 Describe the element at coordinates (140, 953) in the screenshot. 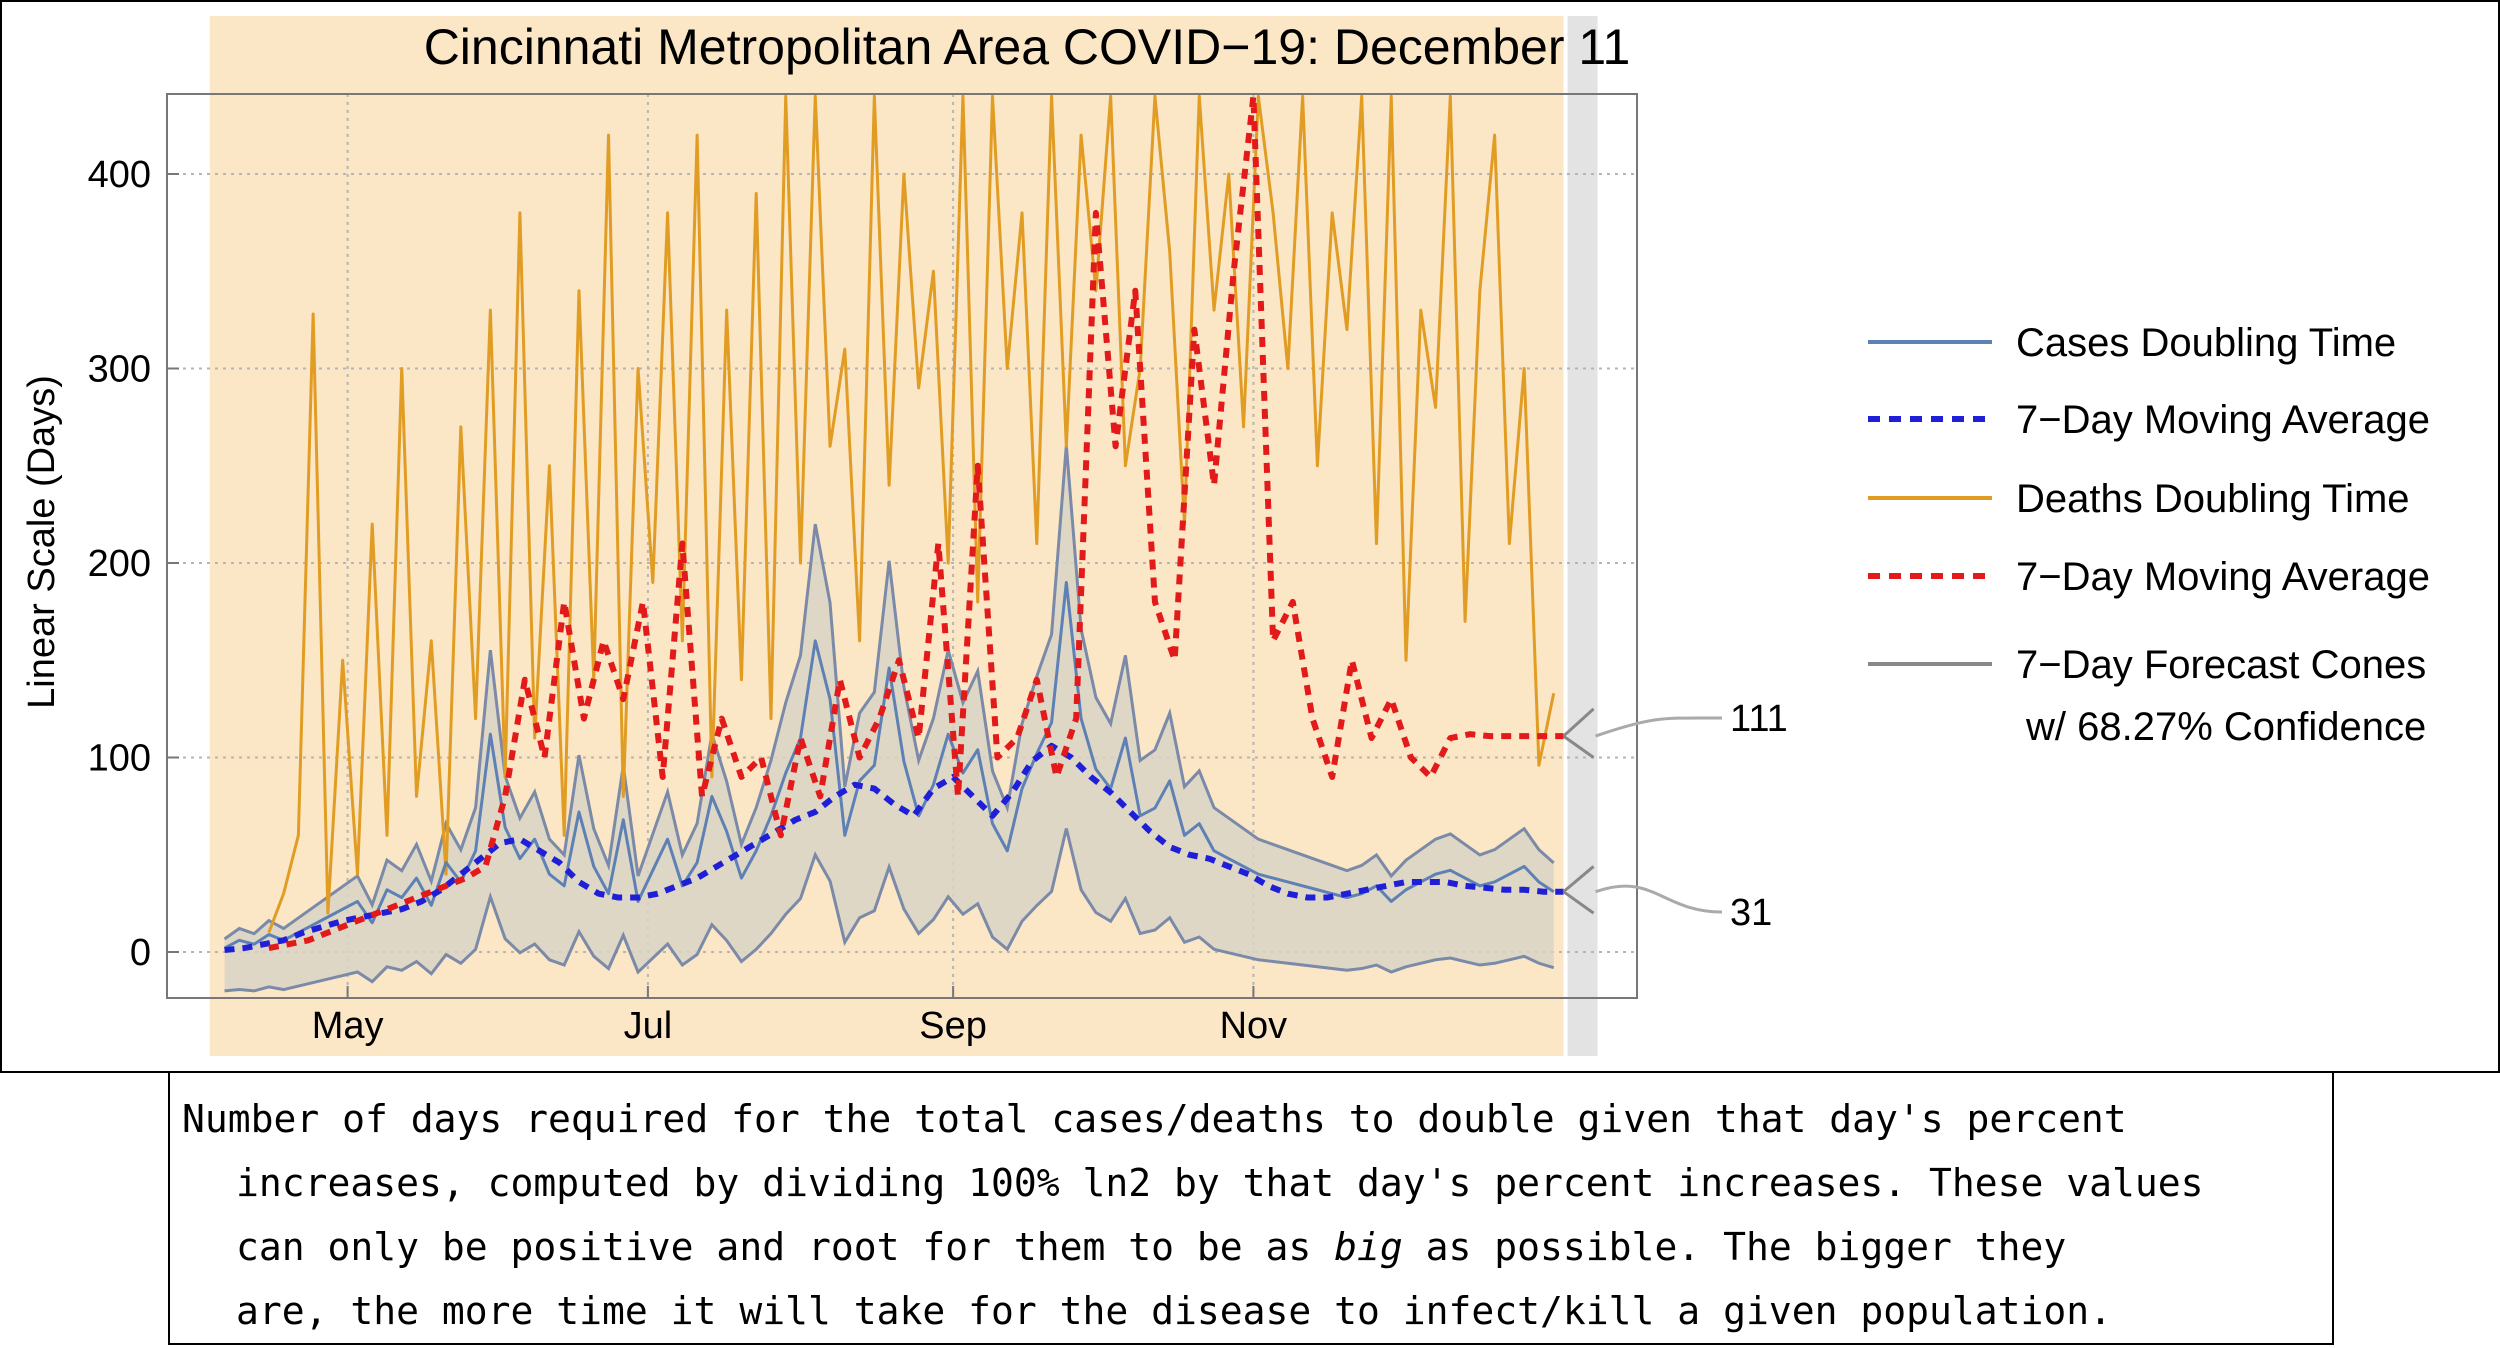

I see `y-tick-label: 0` at that location.